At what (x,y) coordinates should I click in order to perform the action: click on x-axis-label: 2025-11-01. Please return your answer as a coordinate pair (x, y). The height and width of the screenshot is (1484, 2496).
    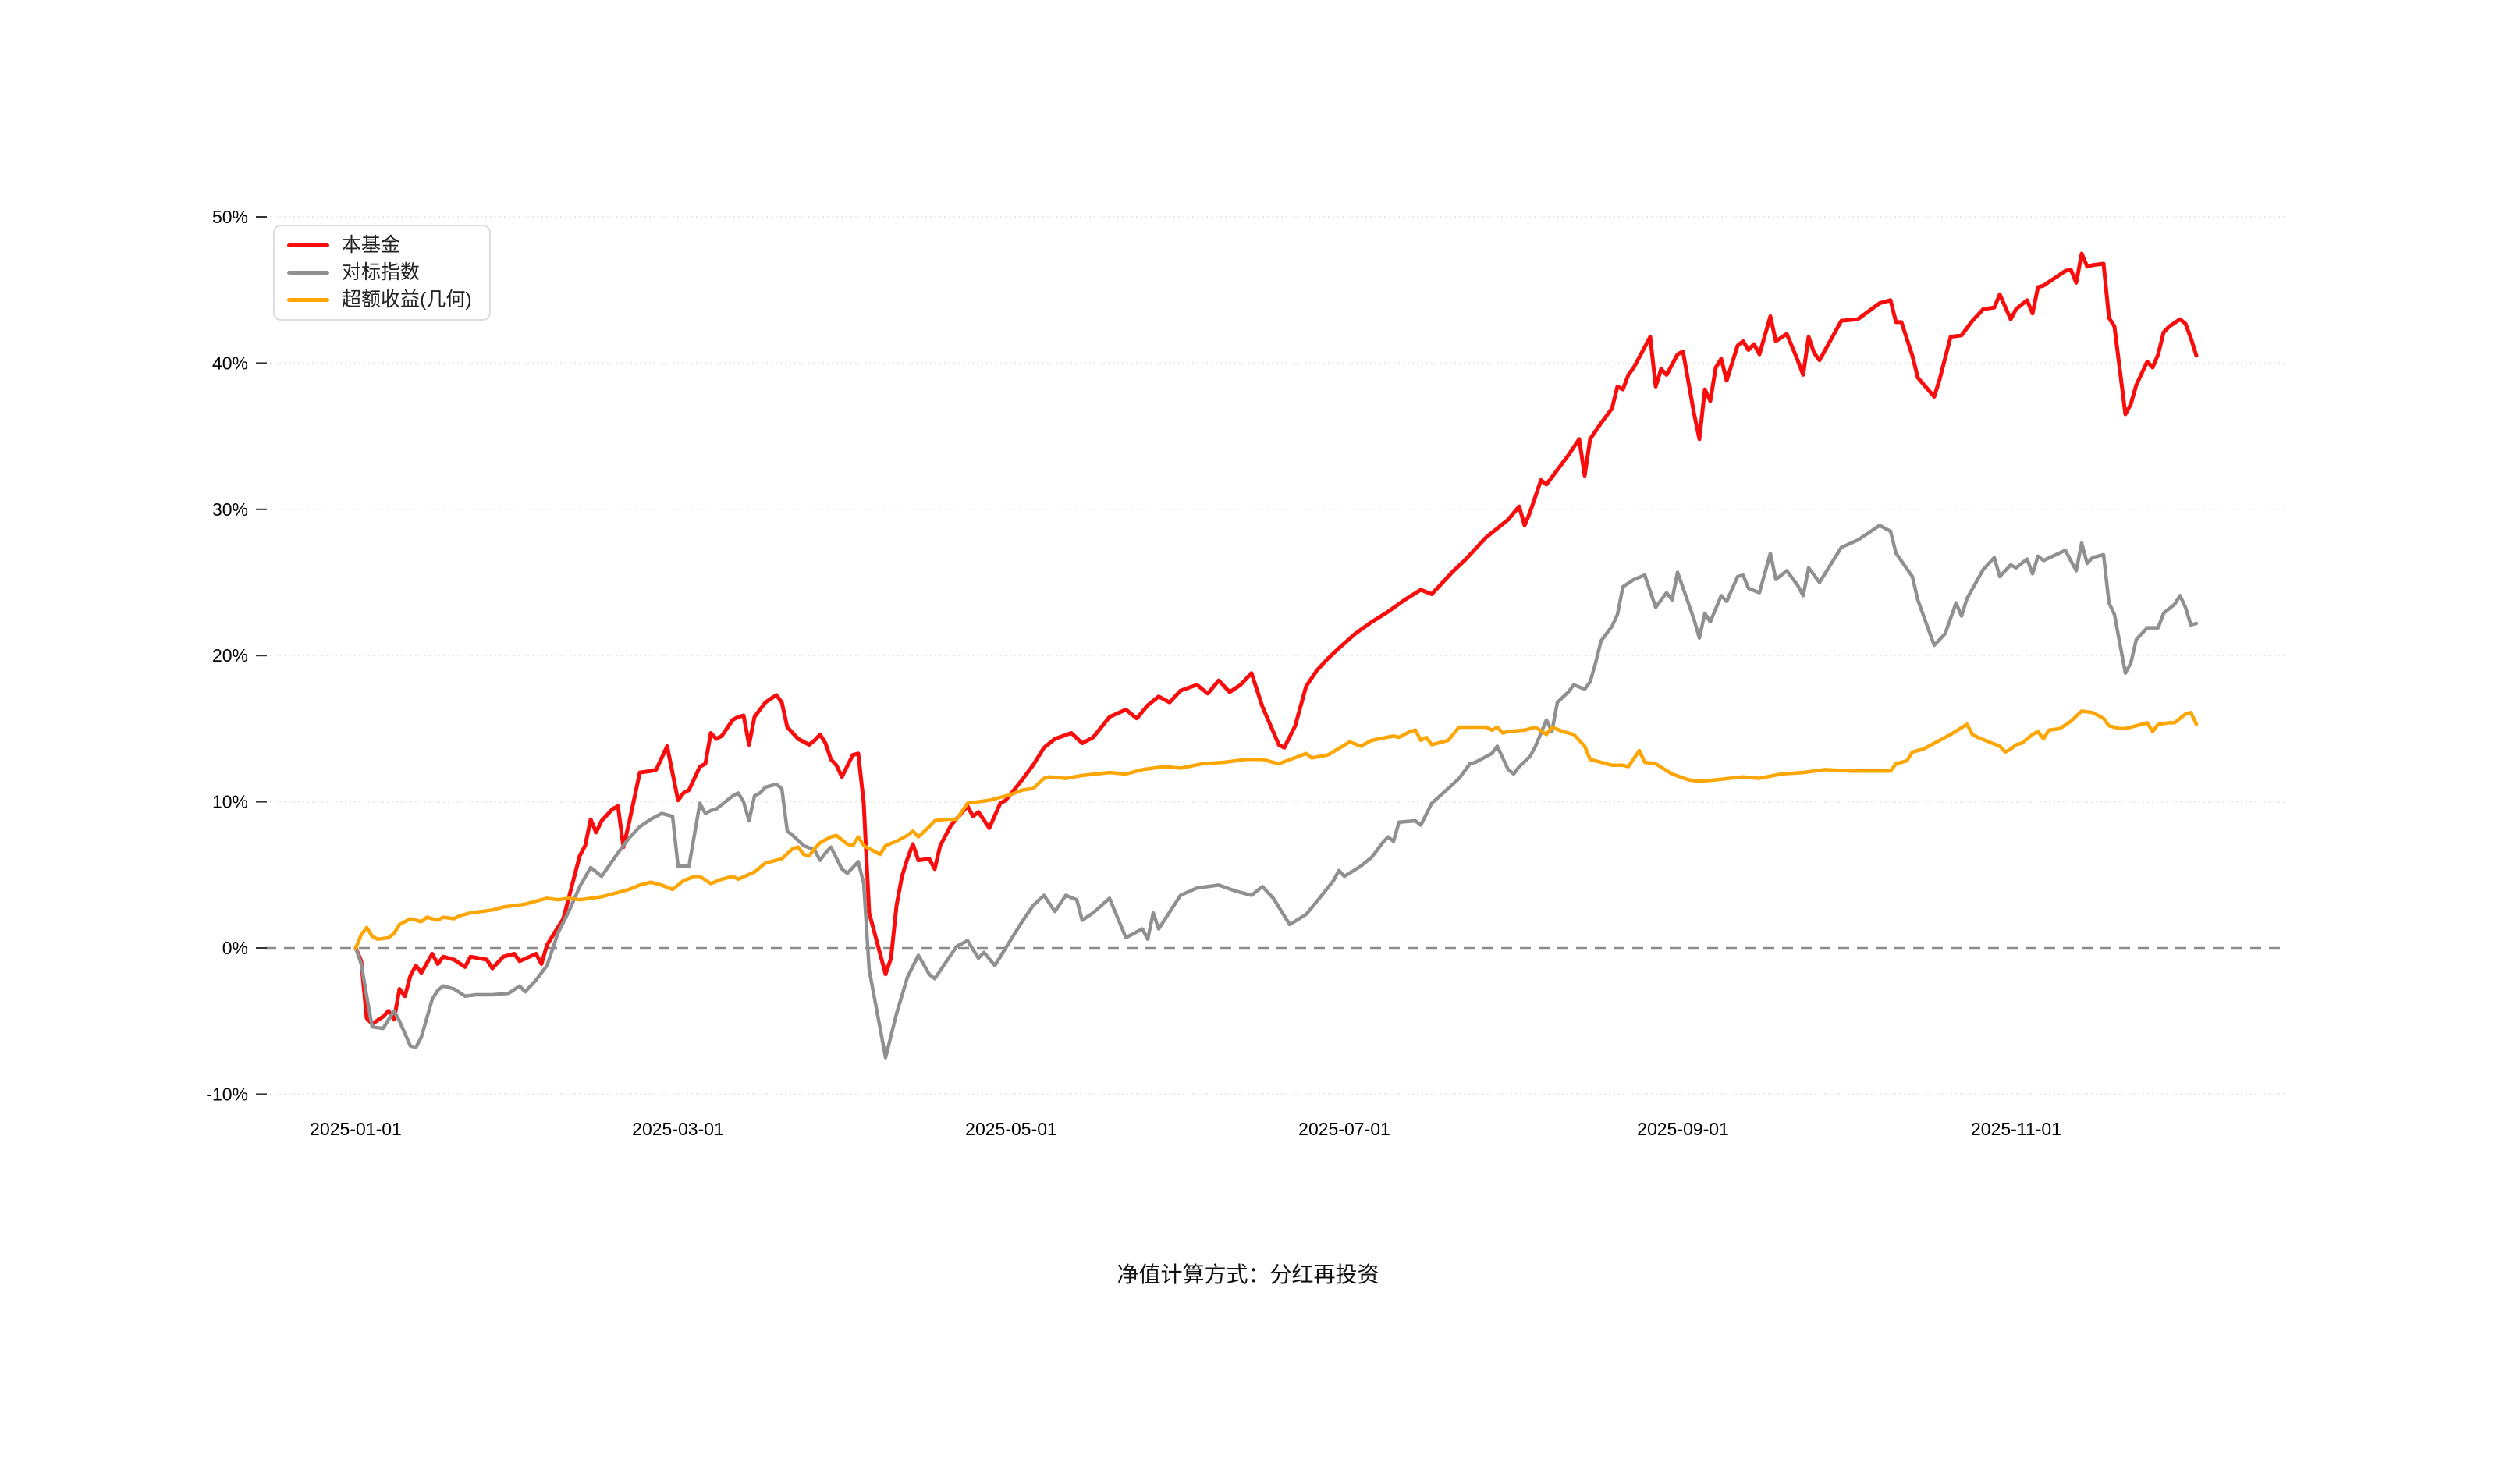
    Looking at the image, I should click on (2016, 1129).